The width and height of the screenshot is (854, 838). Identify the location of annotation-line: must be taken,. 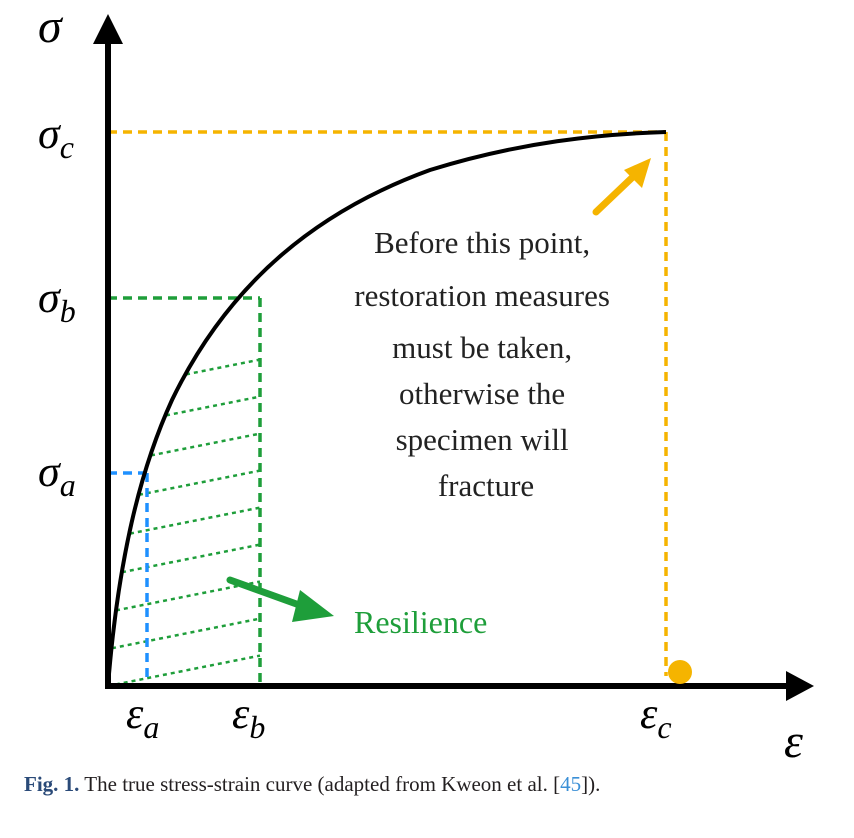
(482, 347).